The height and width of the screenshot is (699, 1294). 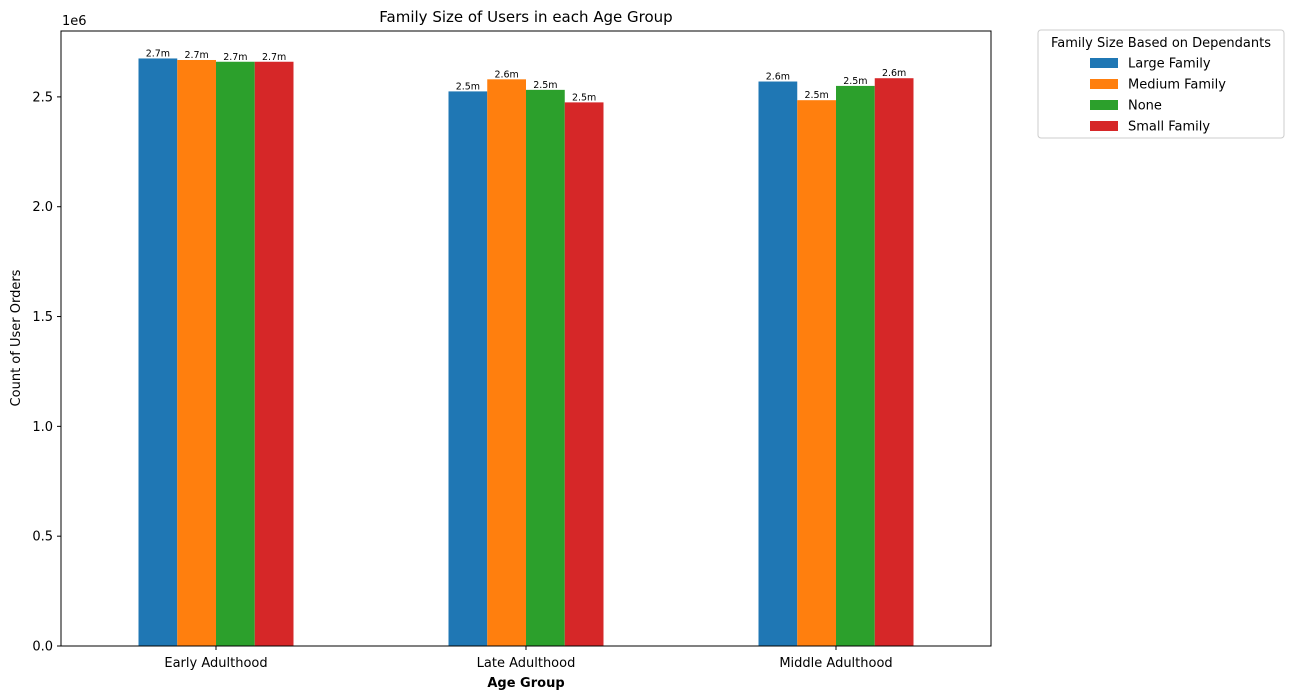 I want to click on y-axis: 0.0 0.5 1.0 1.5 2.0 2.5, so click(x=46, y=372).